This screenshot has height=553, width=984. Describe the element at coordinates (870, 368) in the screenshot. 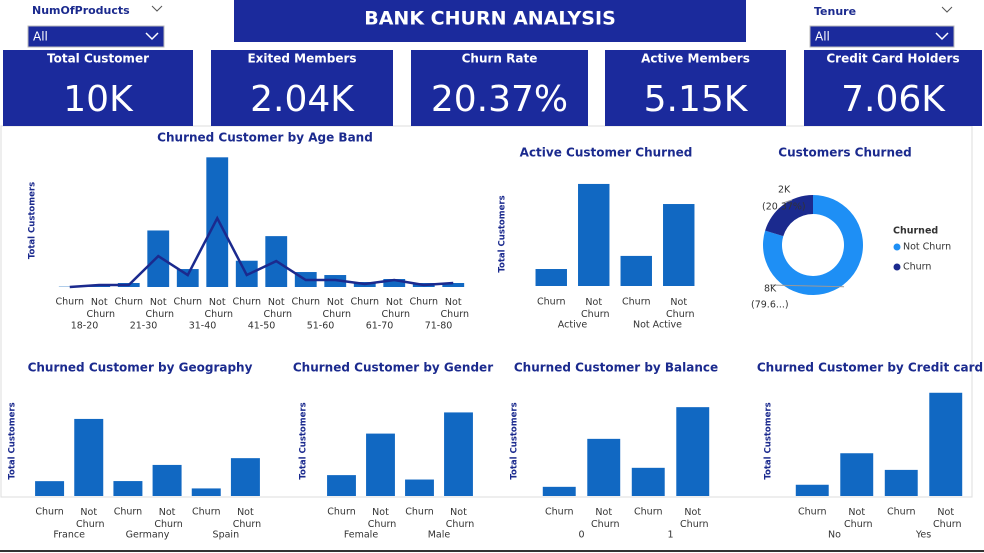

I see `chart-title: Churned Customer by Credit card` at that location.